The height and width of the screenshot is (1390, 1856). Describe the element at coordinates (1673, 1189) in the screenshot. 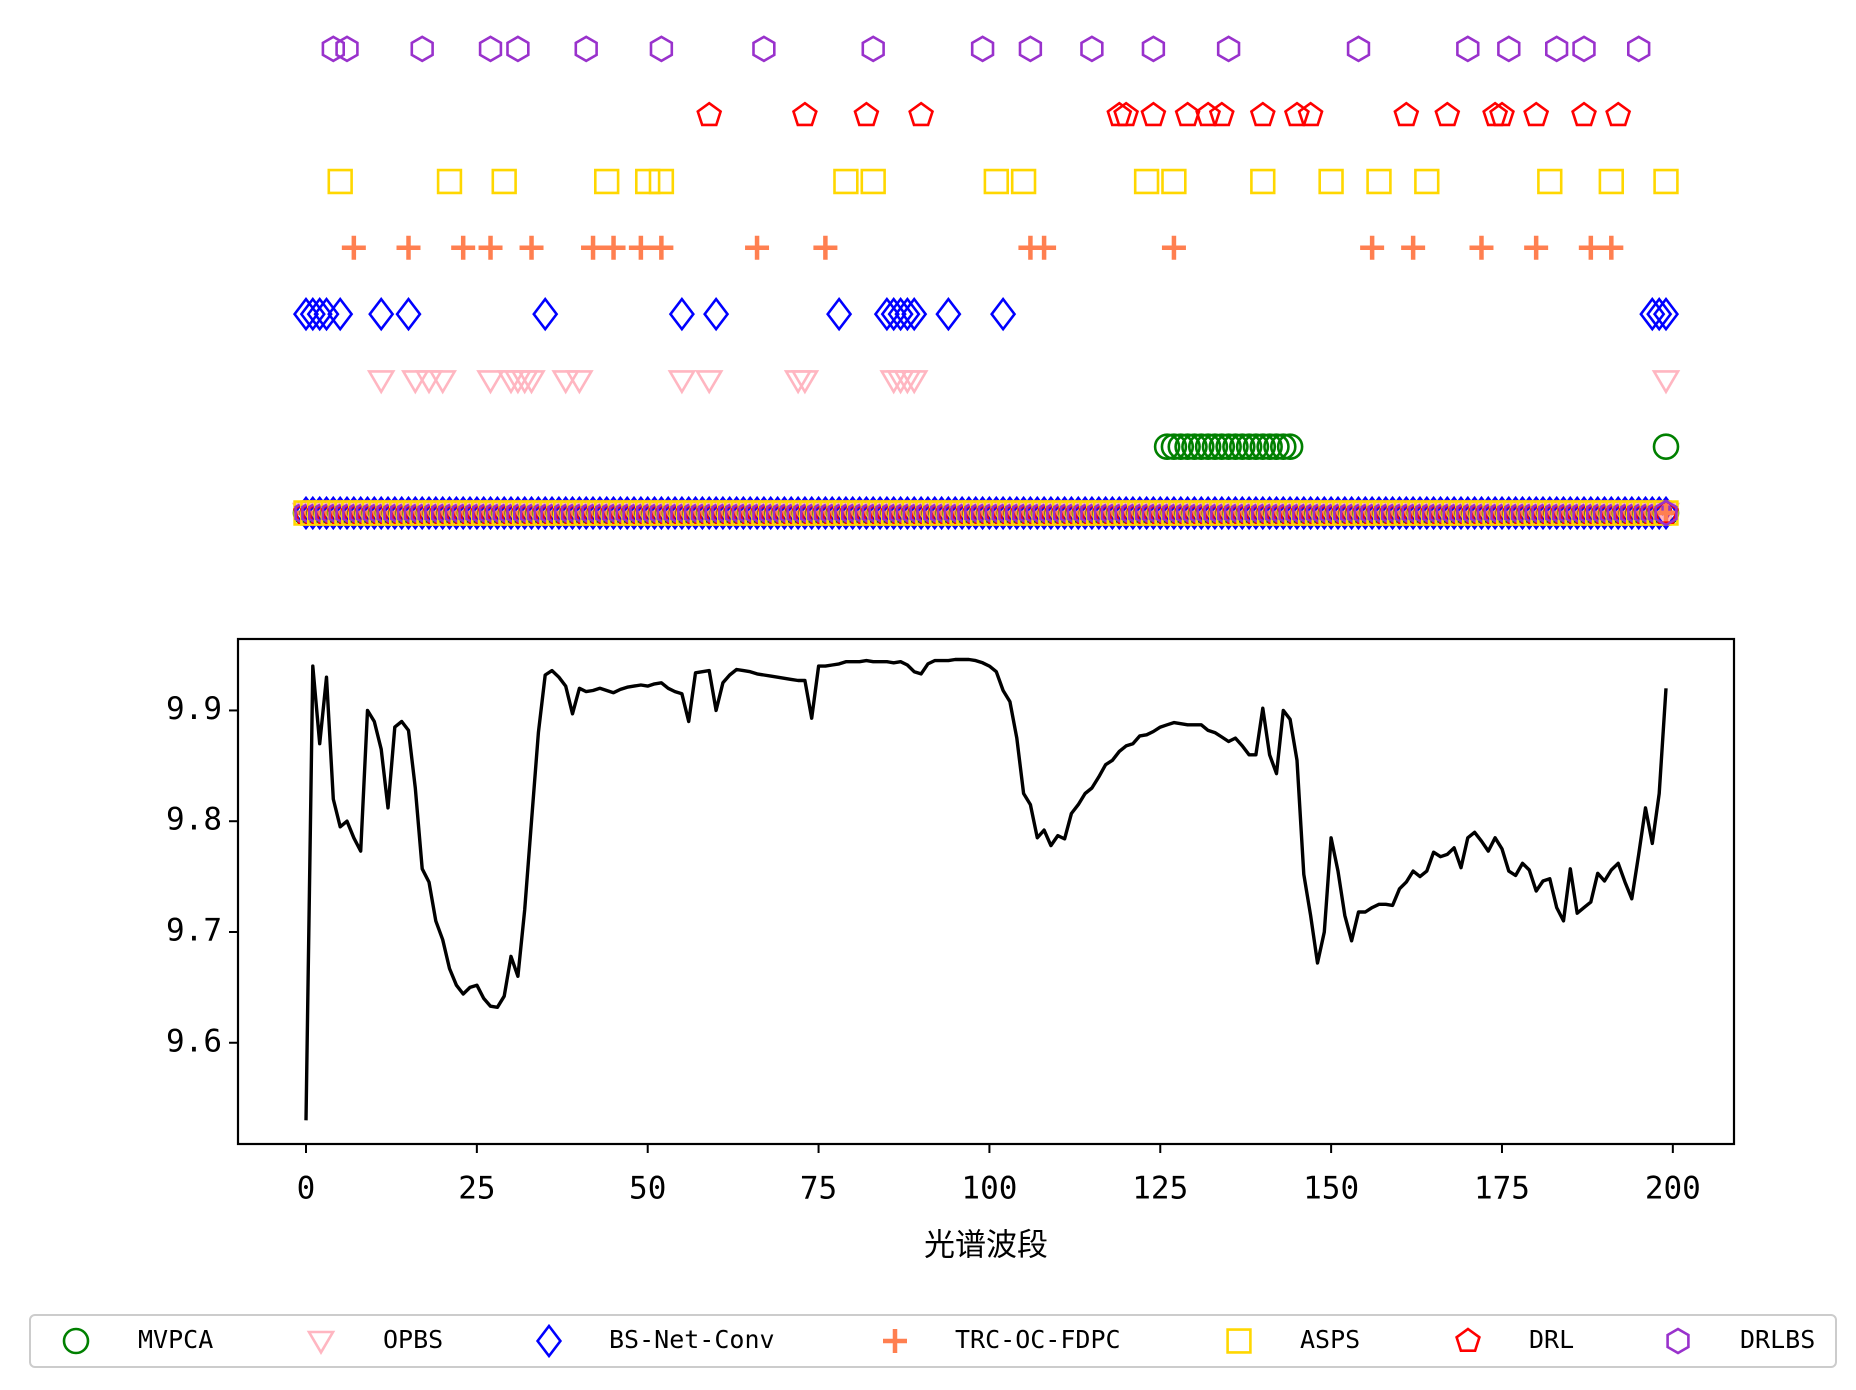

I see `x-tick-label: 200` at that location.